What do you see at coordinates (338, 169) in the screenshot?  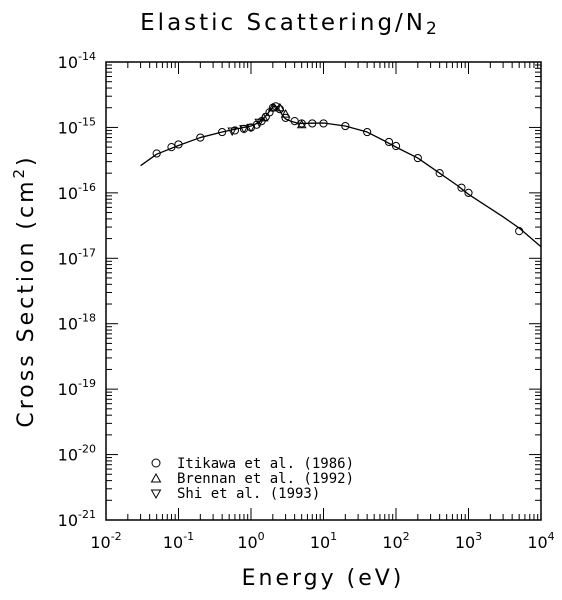 I see `data-points` at bounding box center [338, 169].